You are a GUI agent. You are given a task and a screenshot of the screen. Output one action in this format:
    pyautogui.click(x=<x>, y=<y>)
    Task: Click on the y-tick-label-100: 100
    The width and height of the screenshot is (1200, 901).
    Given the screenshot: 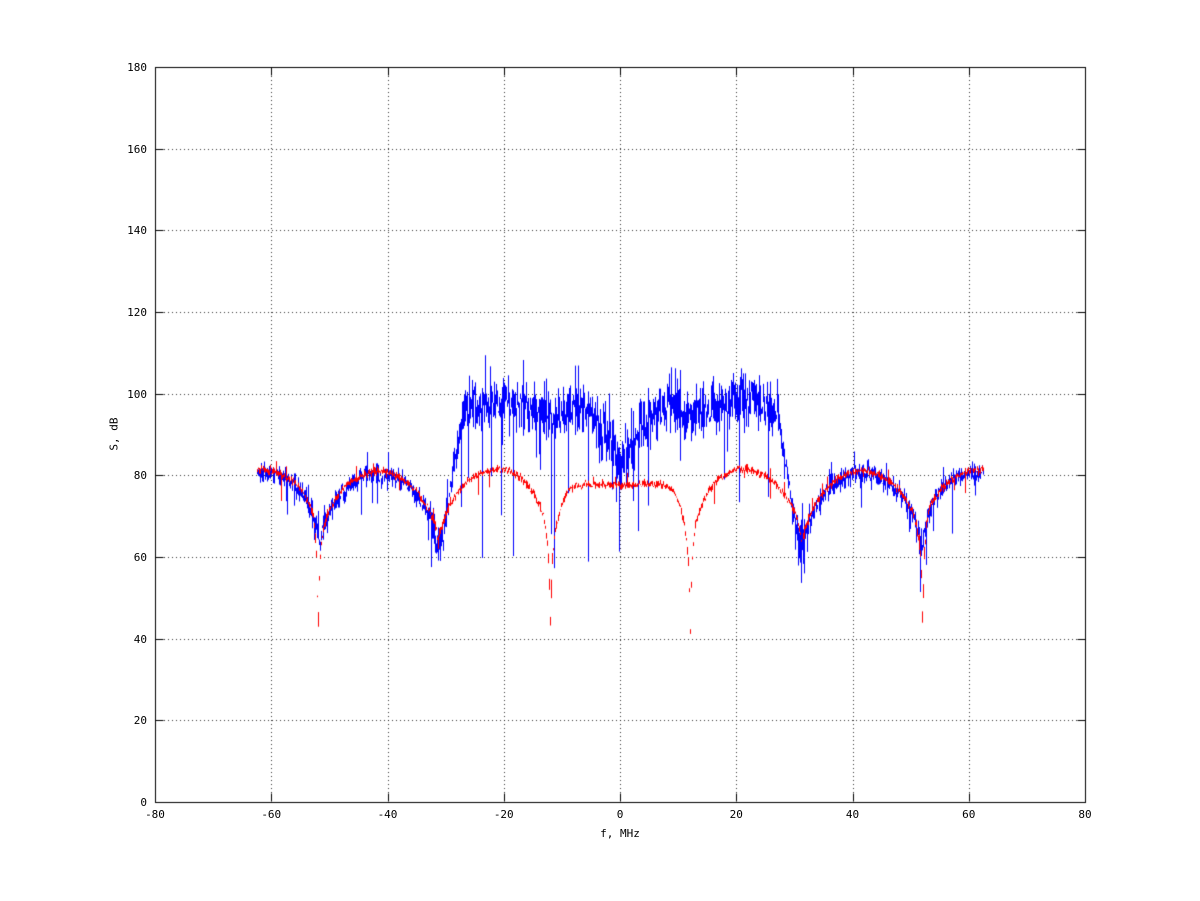 What is the action you would take?
    pyautogui.click(x=137, y=394)
    